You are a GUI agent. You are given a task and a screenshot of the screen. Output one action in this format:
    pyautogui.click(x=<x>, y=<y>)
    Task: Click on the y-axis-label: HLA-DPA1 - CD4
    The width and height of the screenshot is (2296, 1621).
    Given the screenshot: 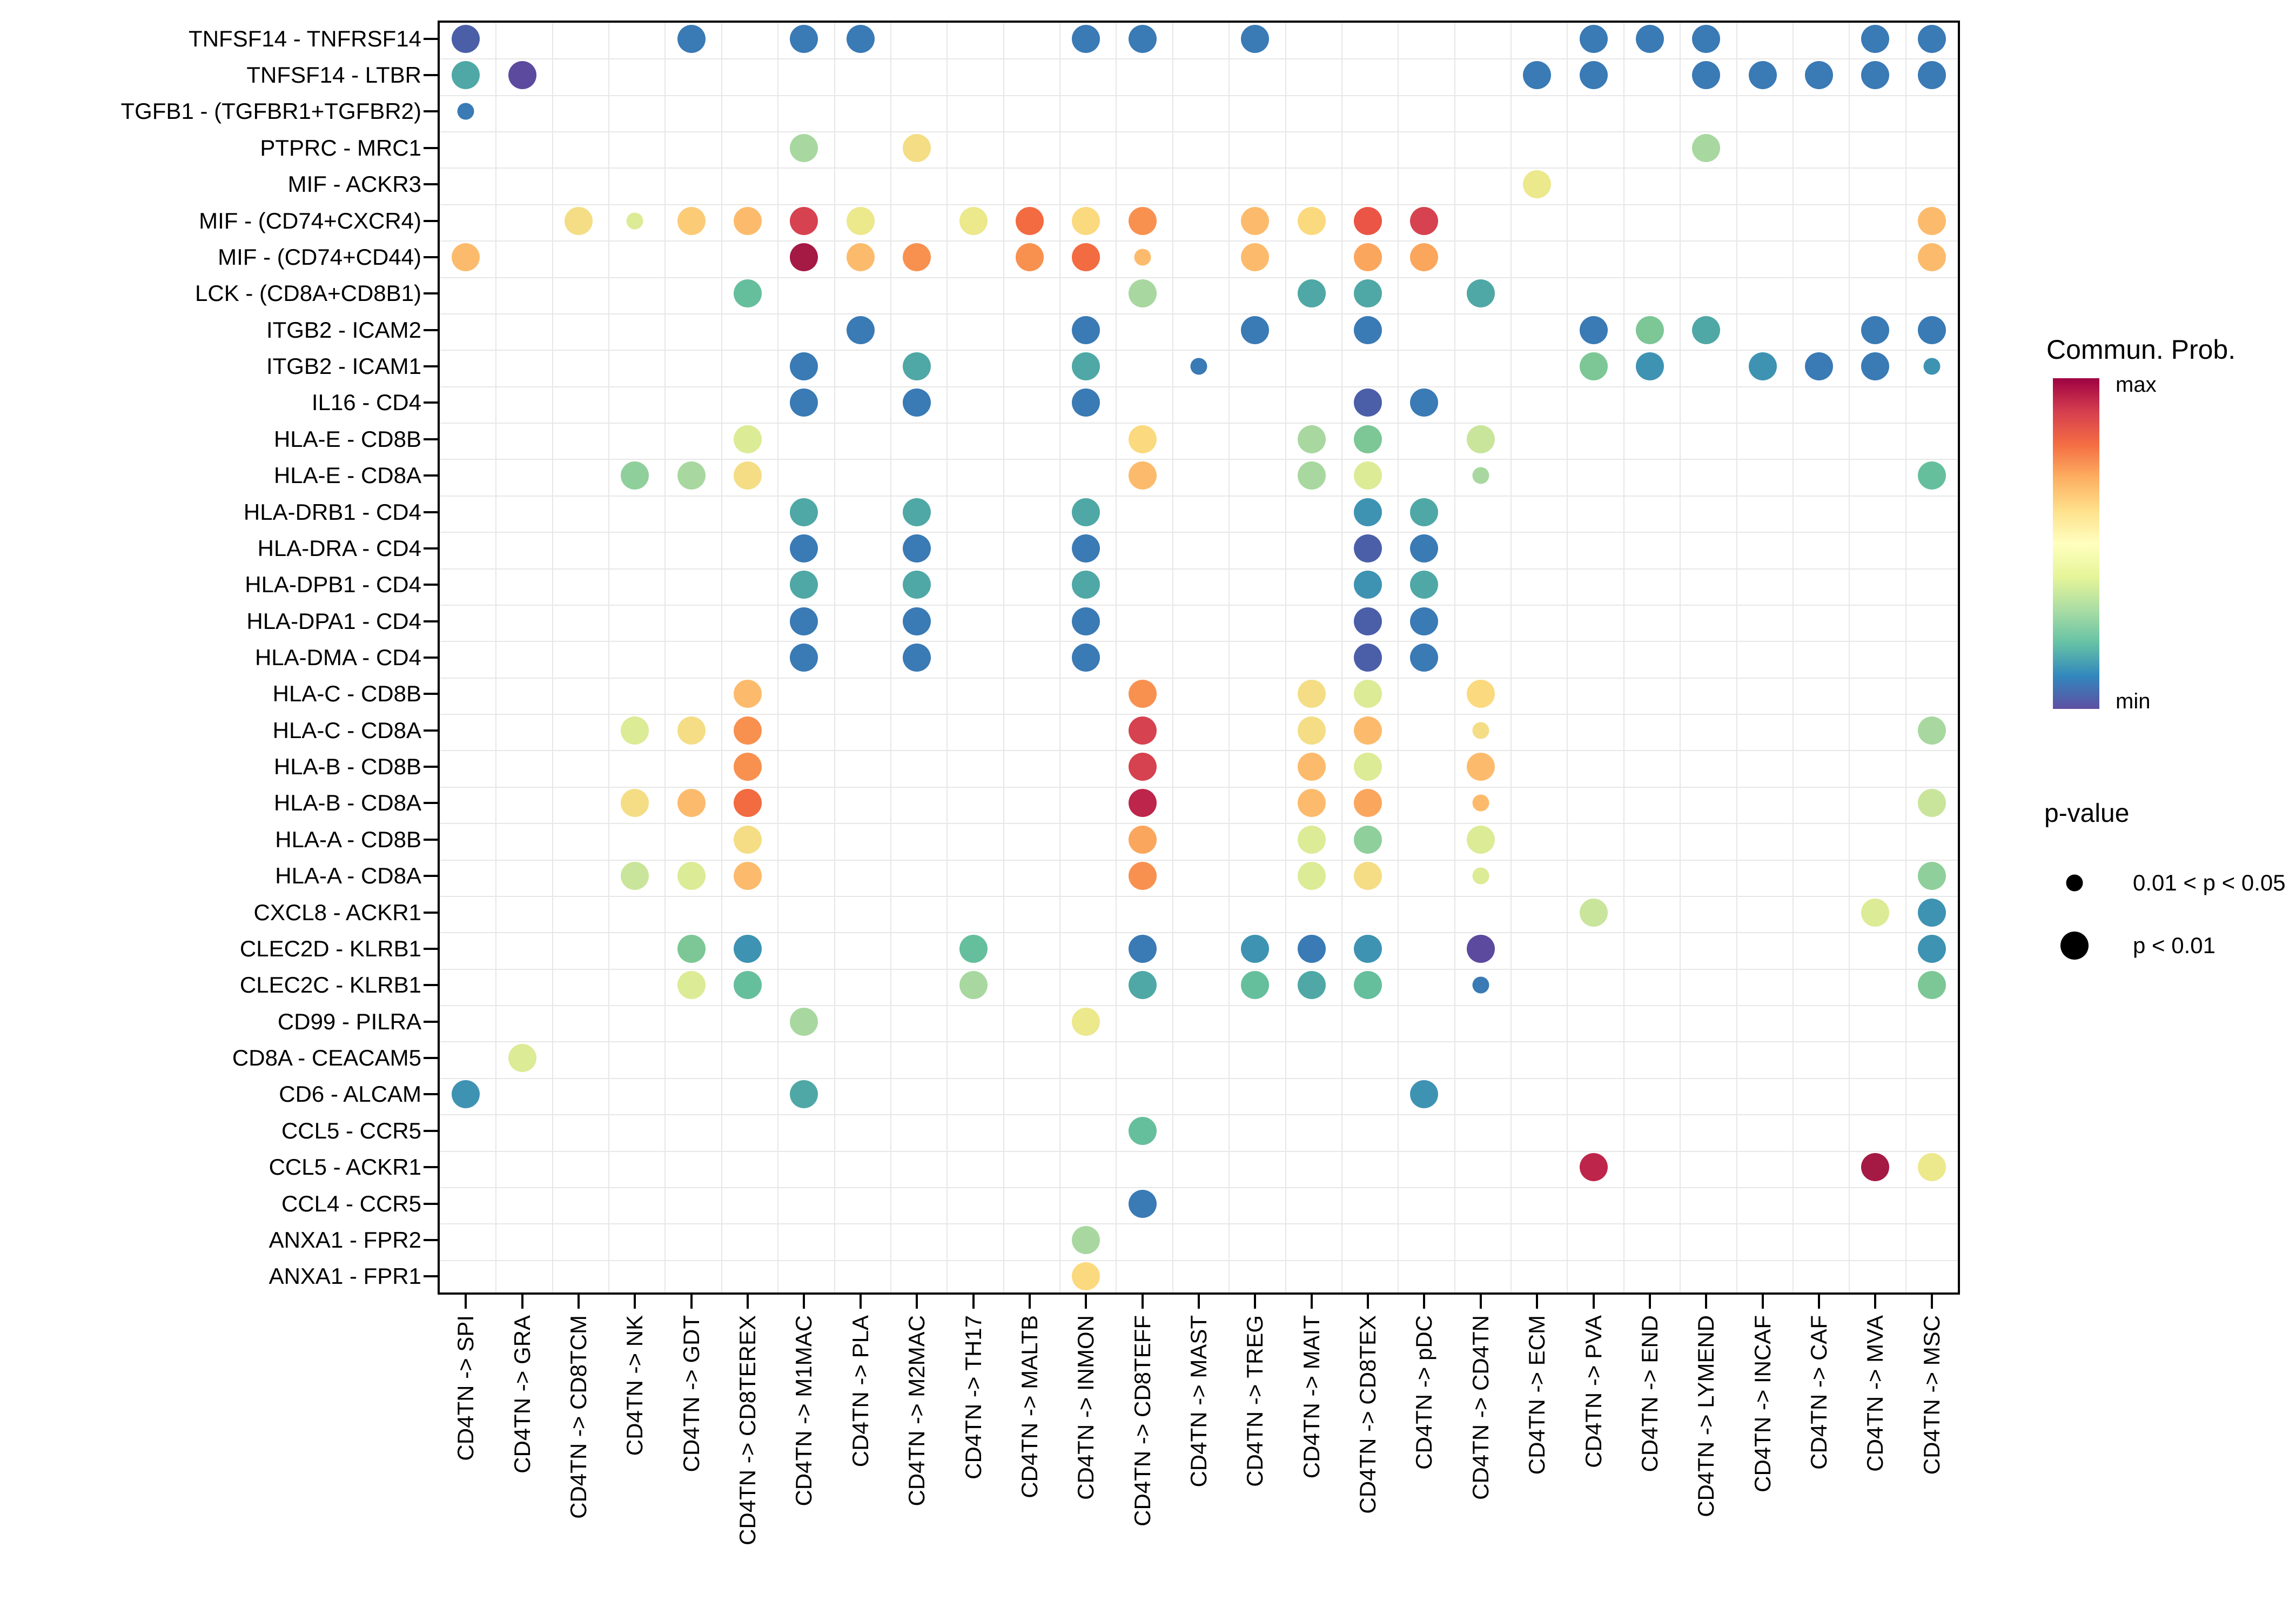 What is the action you would take?
    pyautogui.click(x=333, y=621)
    